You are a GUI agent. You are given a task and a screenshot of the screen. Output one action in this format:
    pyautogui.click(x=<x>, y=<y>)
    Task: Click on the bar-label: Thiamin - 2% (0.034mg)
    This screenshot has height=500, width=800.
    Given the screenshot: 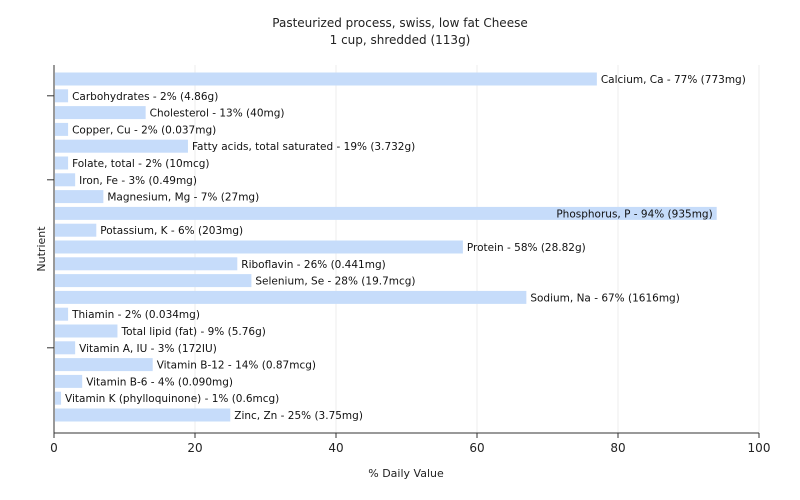 What is the action you would take?
    pyautogui.click(x=135, y=315)
    